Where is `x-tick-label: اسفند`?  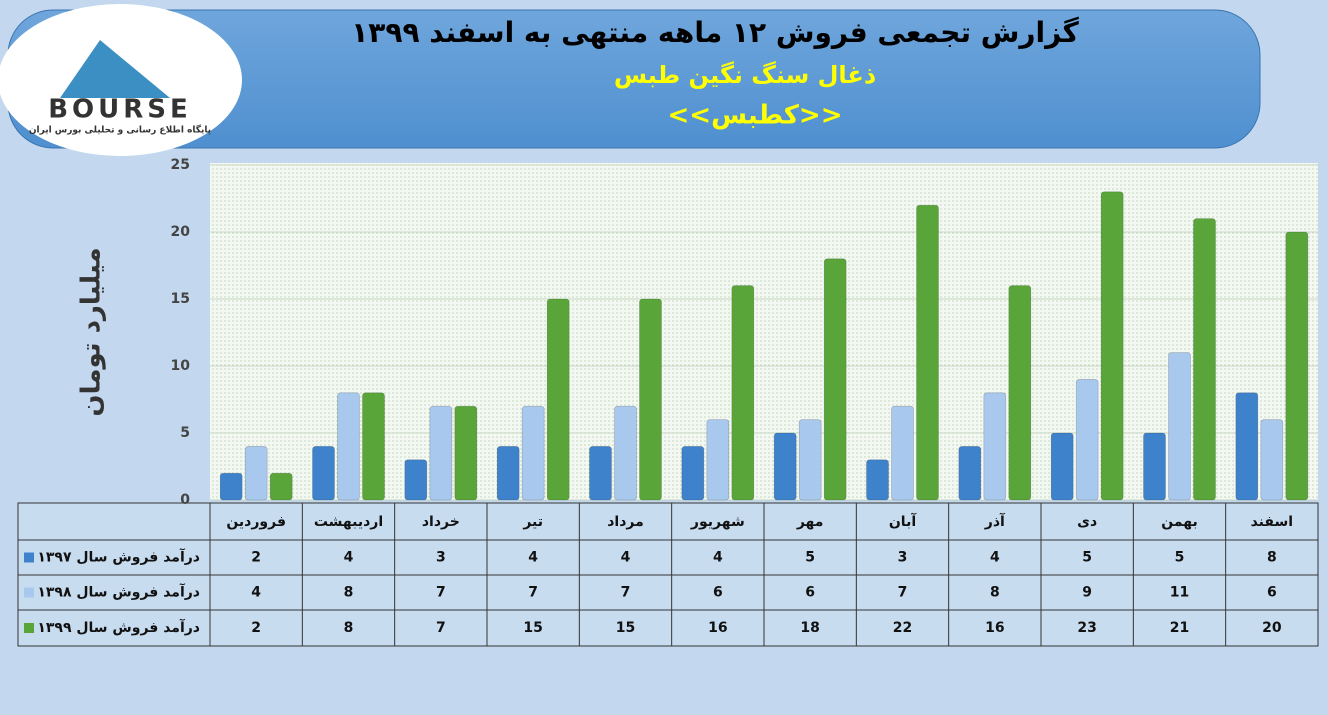
x-tick-label: اسفند is located at coordinates (1272, 522).